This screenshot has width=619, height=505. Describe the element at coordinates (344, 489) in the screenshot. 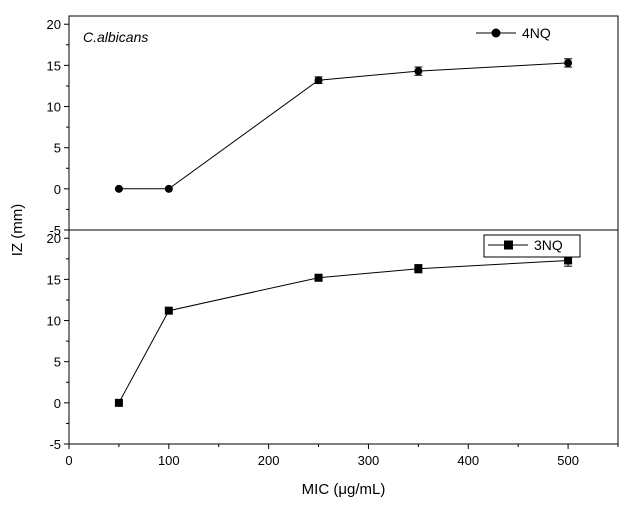

I see `x-axis-title: MIC (μg/mL)` at that location.